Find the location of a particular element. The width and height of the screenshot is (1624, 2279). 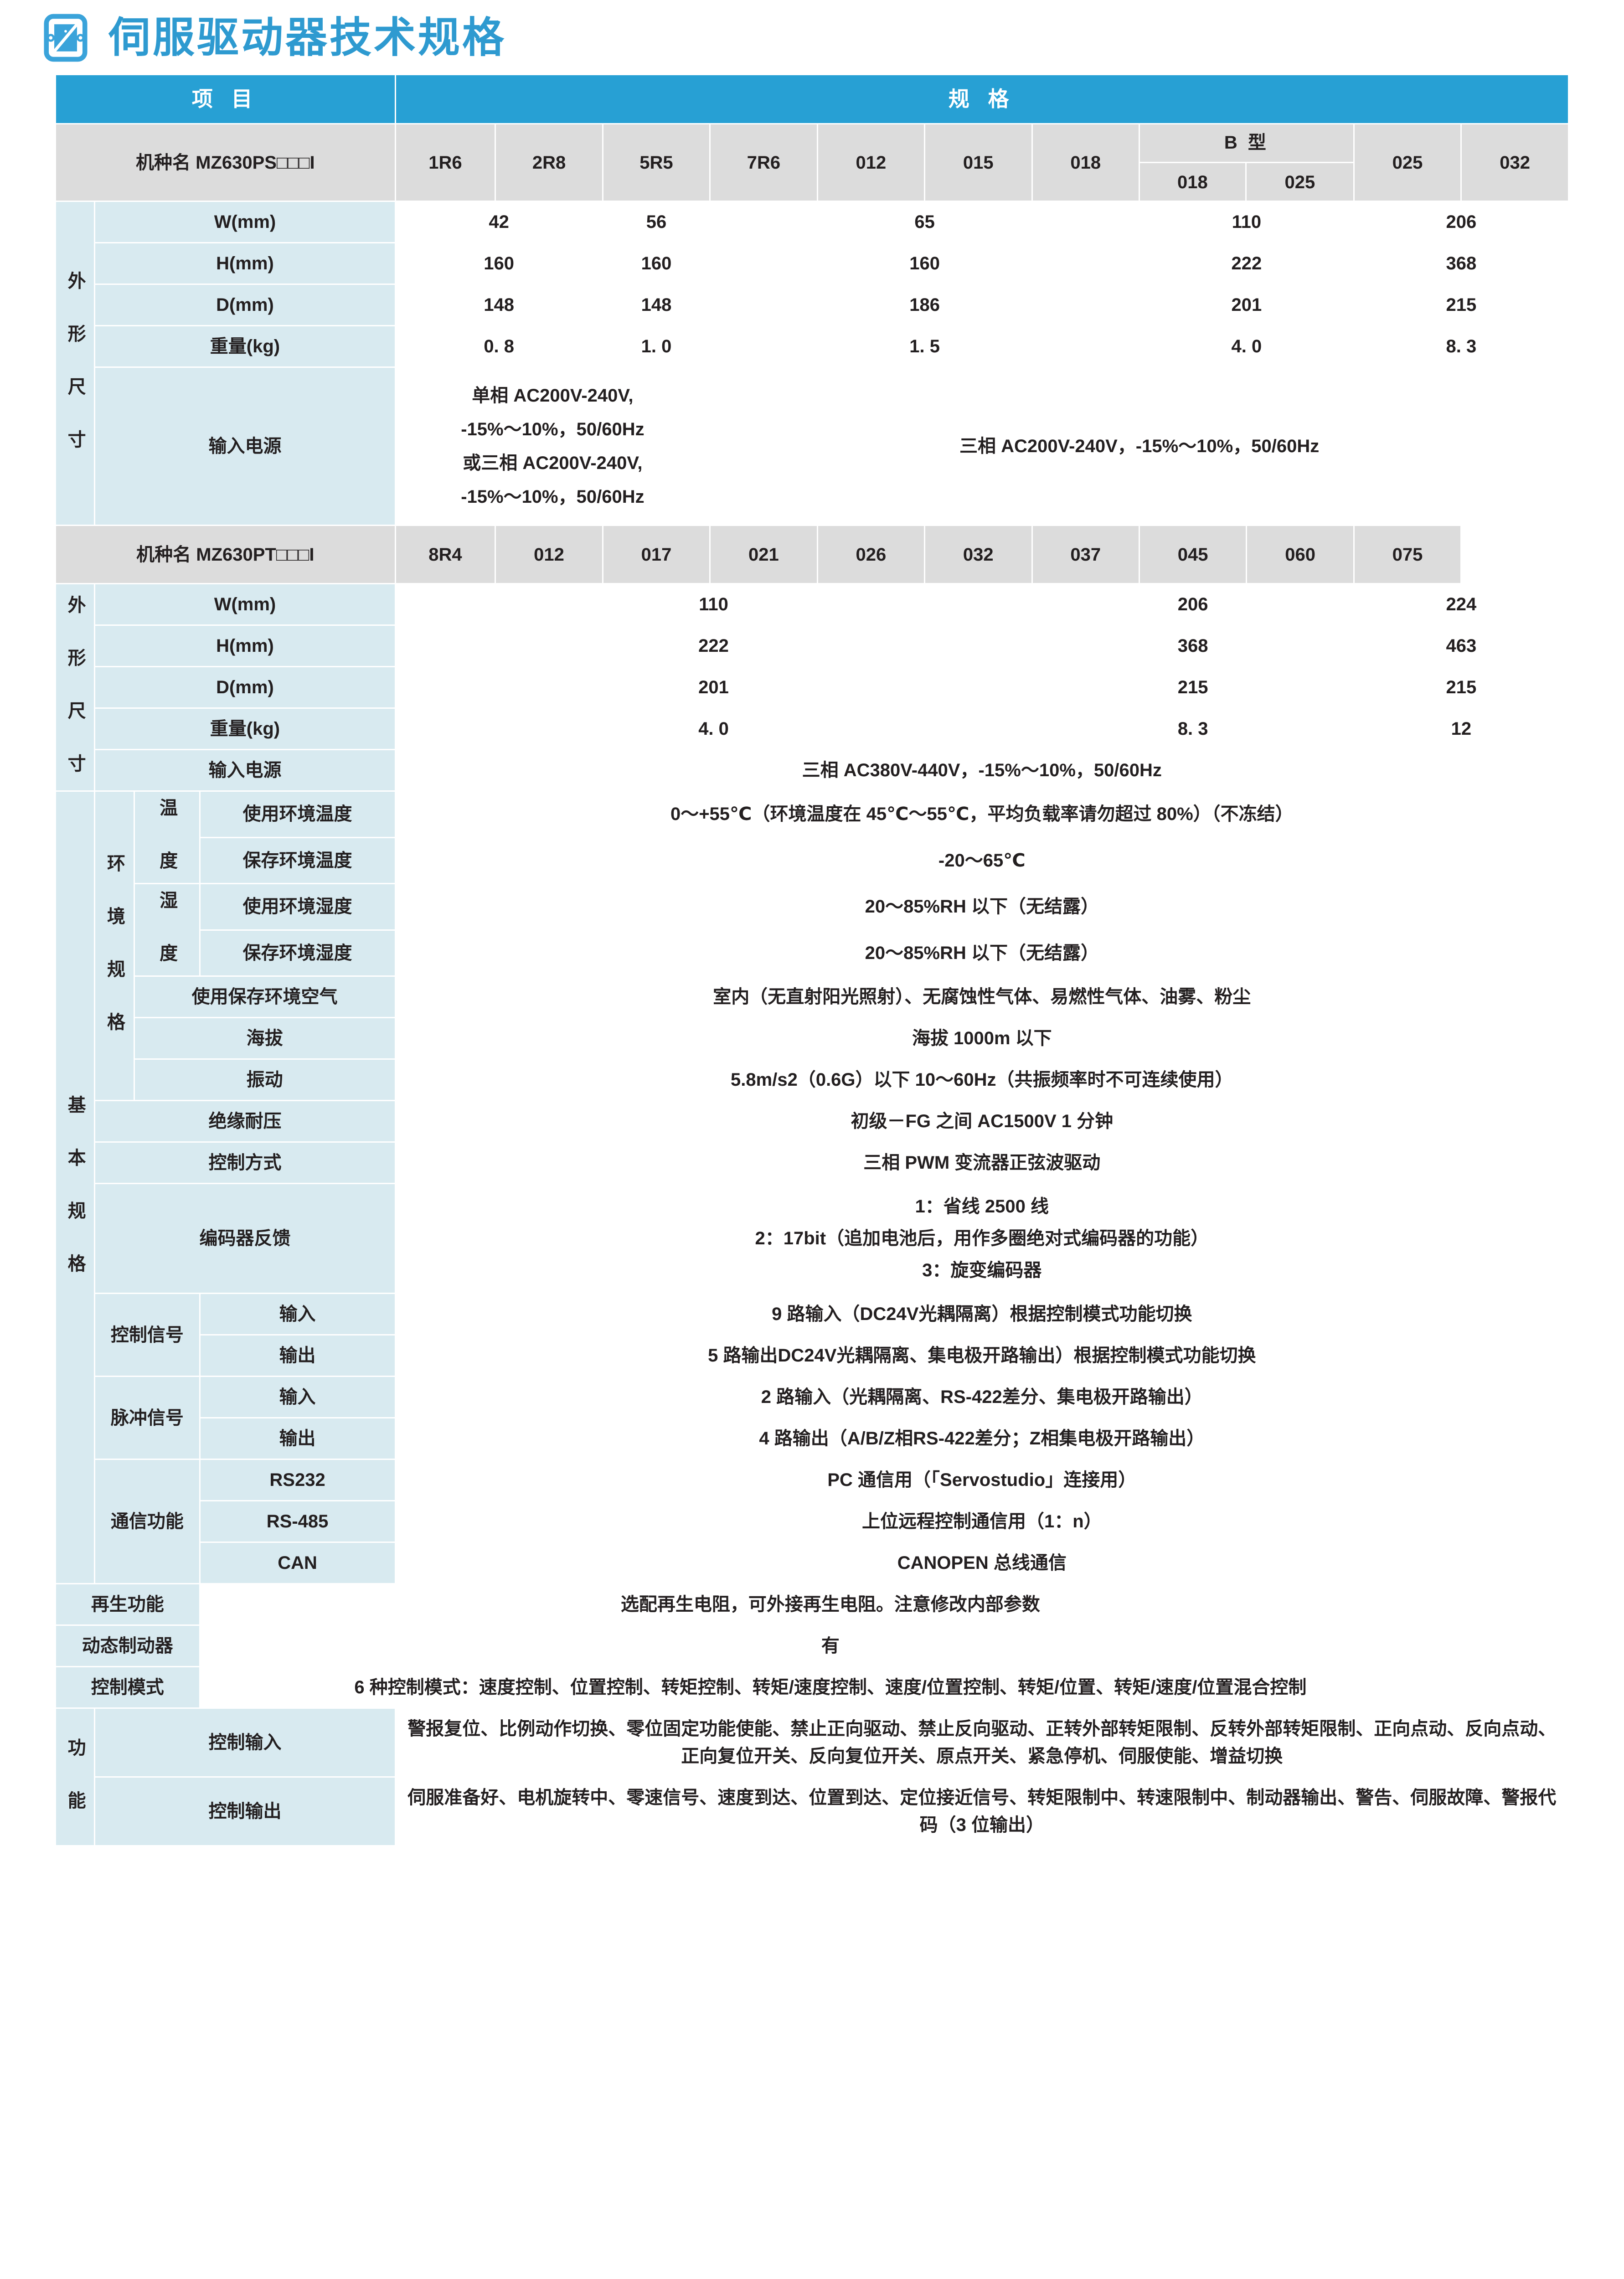

ps-h-v2: 160 is located at coordinates (656, 263).